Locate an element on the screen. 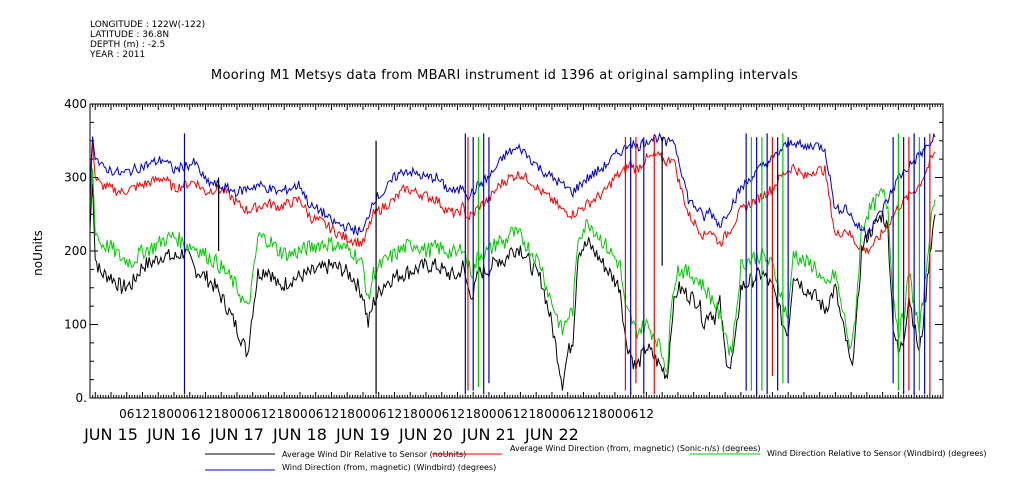  y-tick-label: 400 is located at coordinates (75, 104).